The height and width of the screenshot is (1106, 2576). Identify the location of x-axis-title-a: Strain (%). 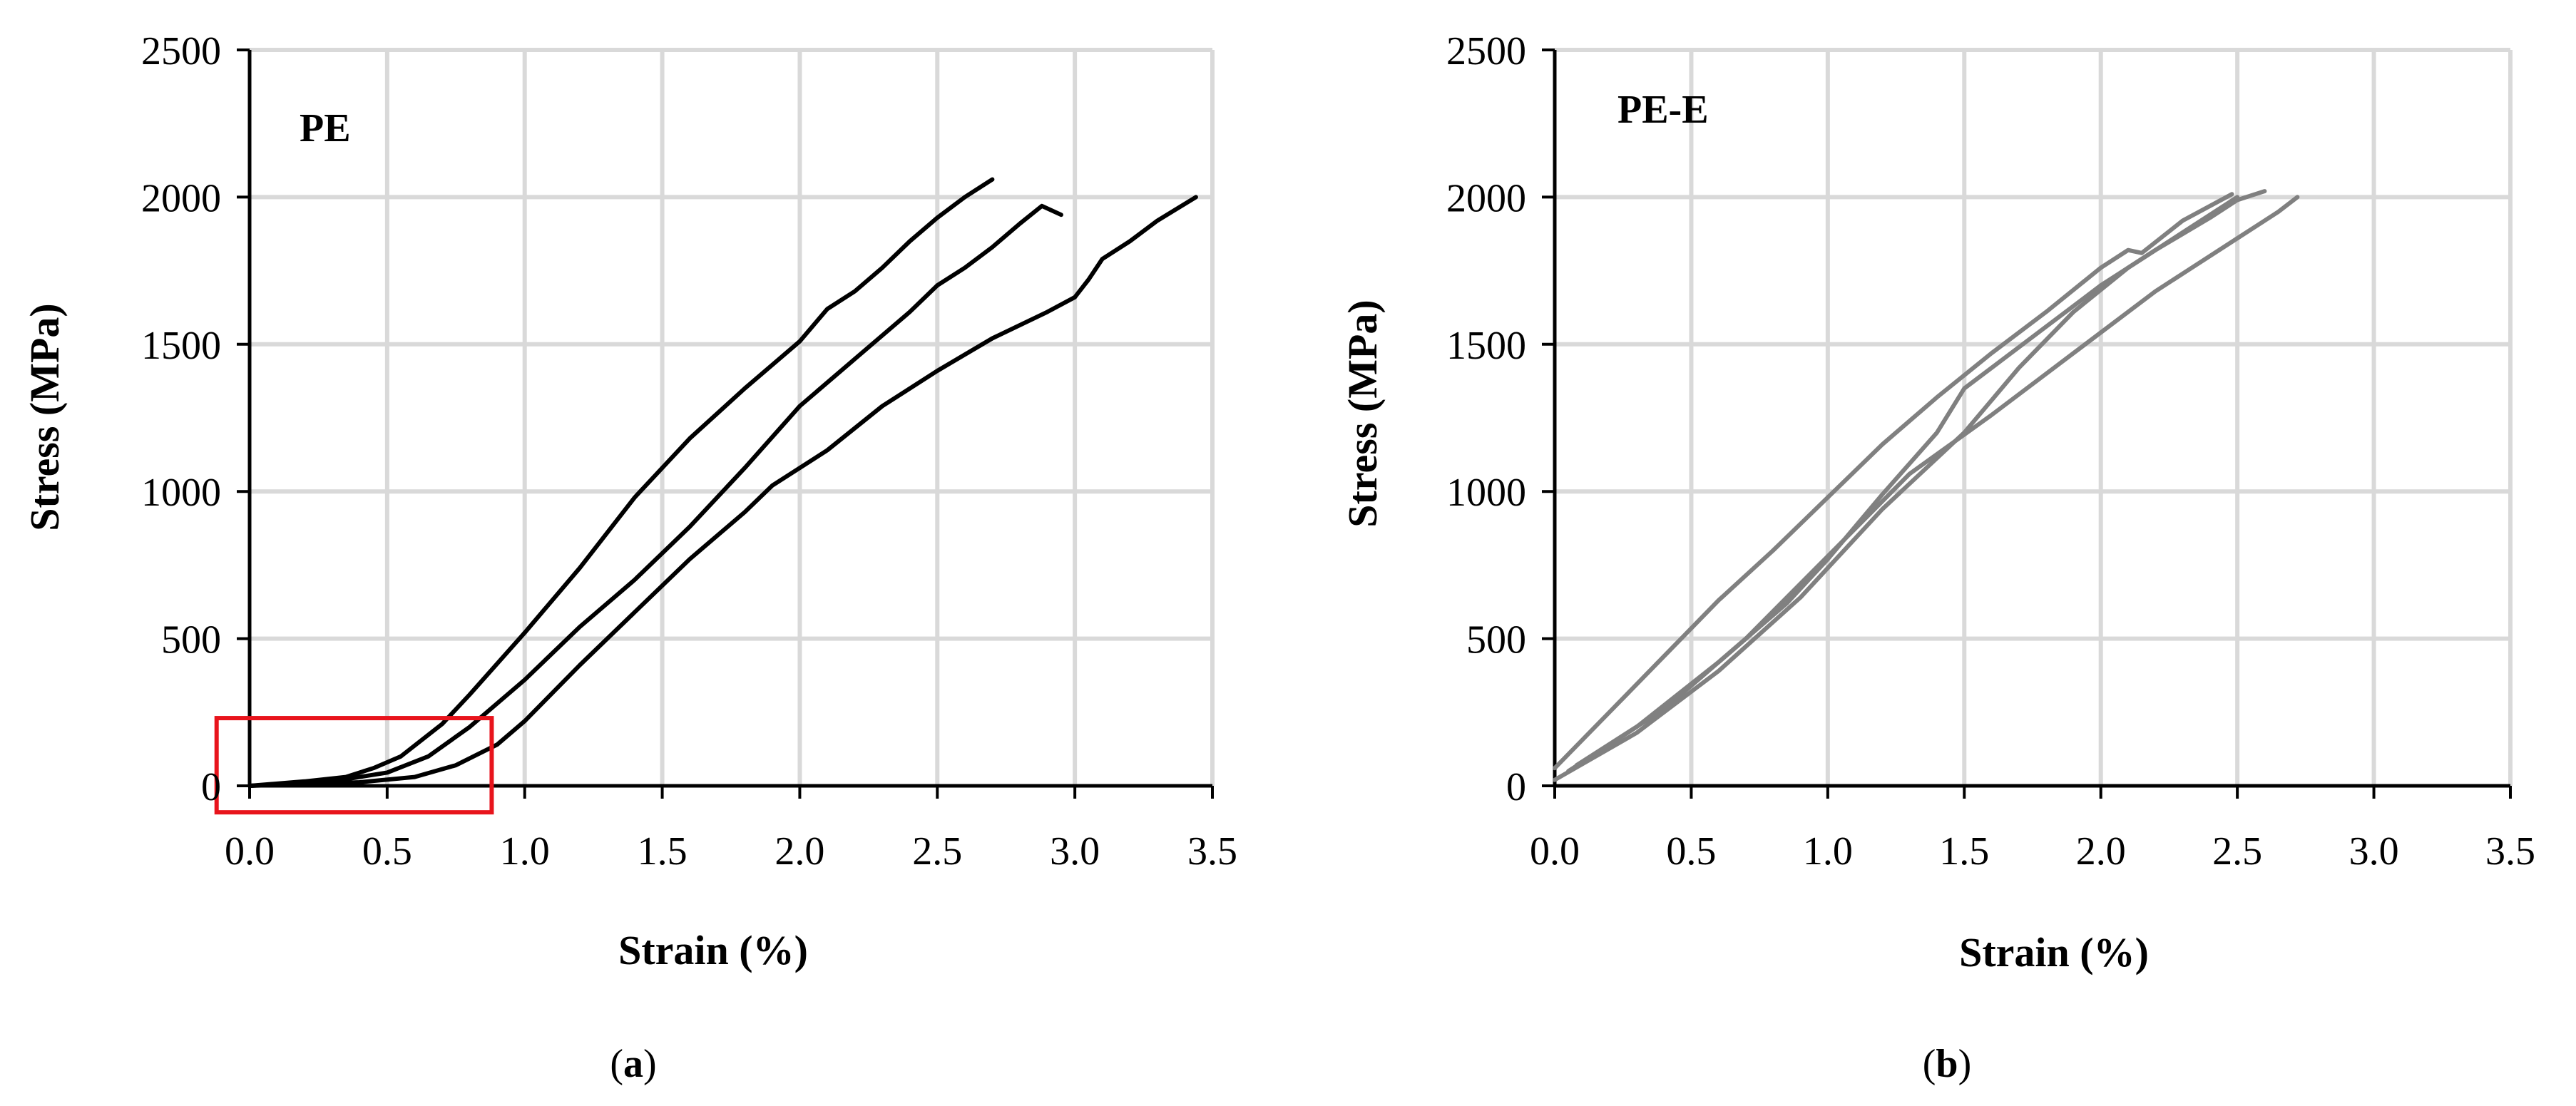
(713, 950).